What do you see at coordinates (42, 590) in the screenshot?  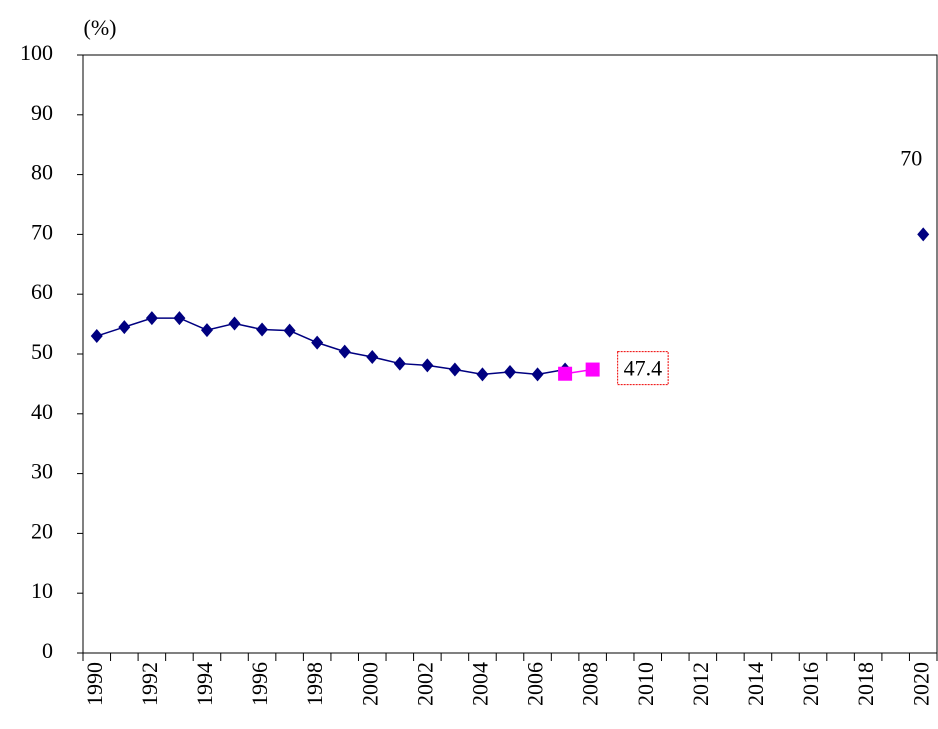 I see `y-tick-label: 10` at bounding box center [42, 590].